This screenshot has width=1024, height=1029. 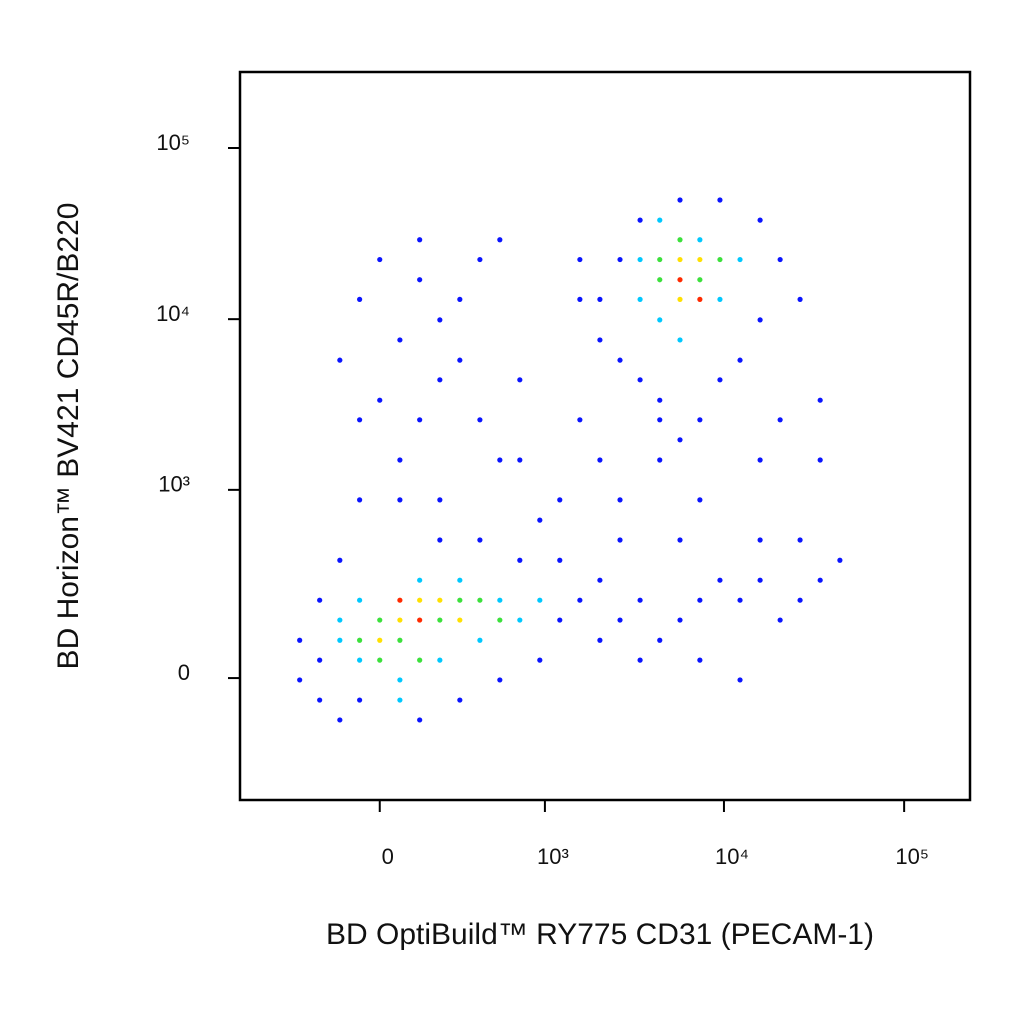 I want to click on y-axis-label: BD Horizon™ BV421 CD45R/B220, so click(x=68, y=436).